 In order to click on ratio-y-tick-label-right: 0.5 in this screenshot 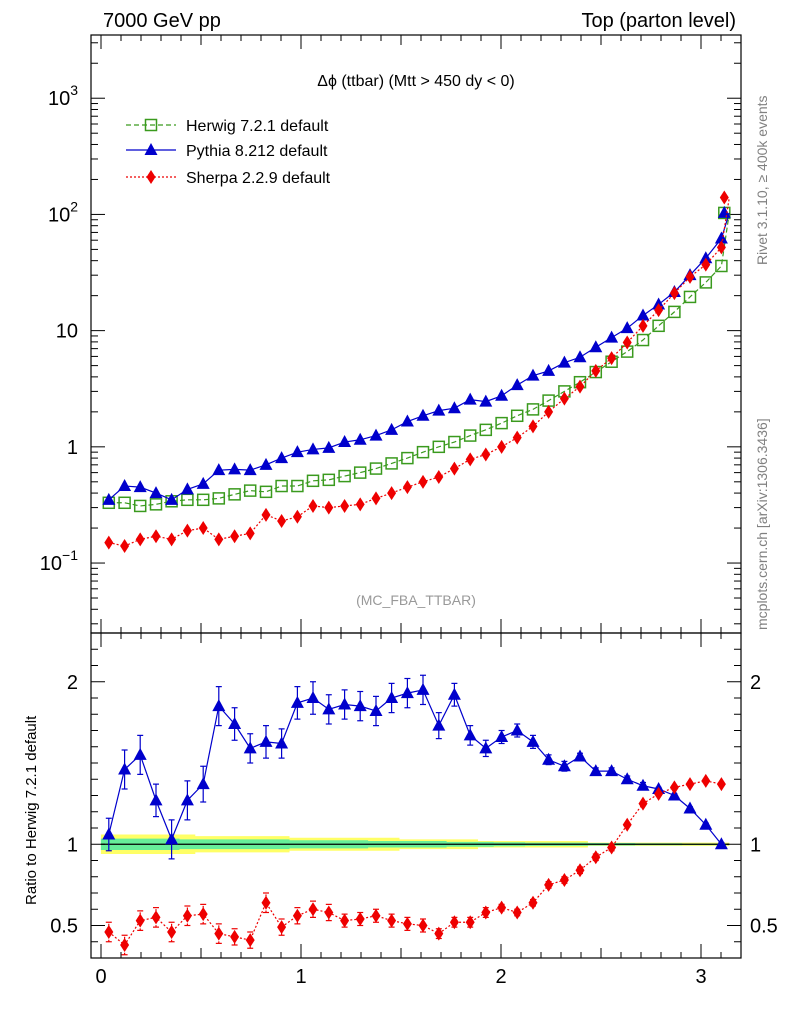, I will do `click(764, 927)`.